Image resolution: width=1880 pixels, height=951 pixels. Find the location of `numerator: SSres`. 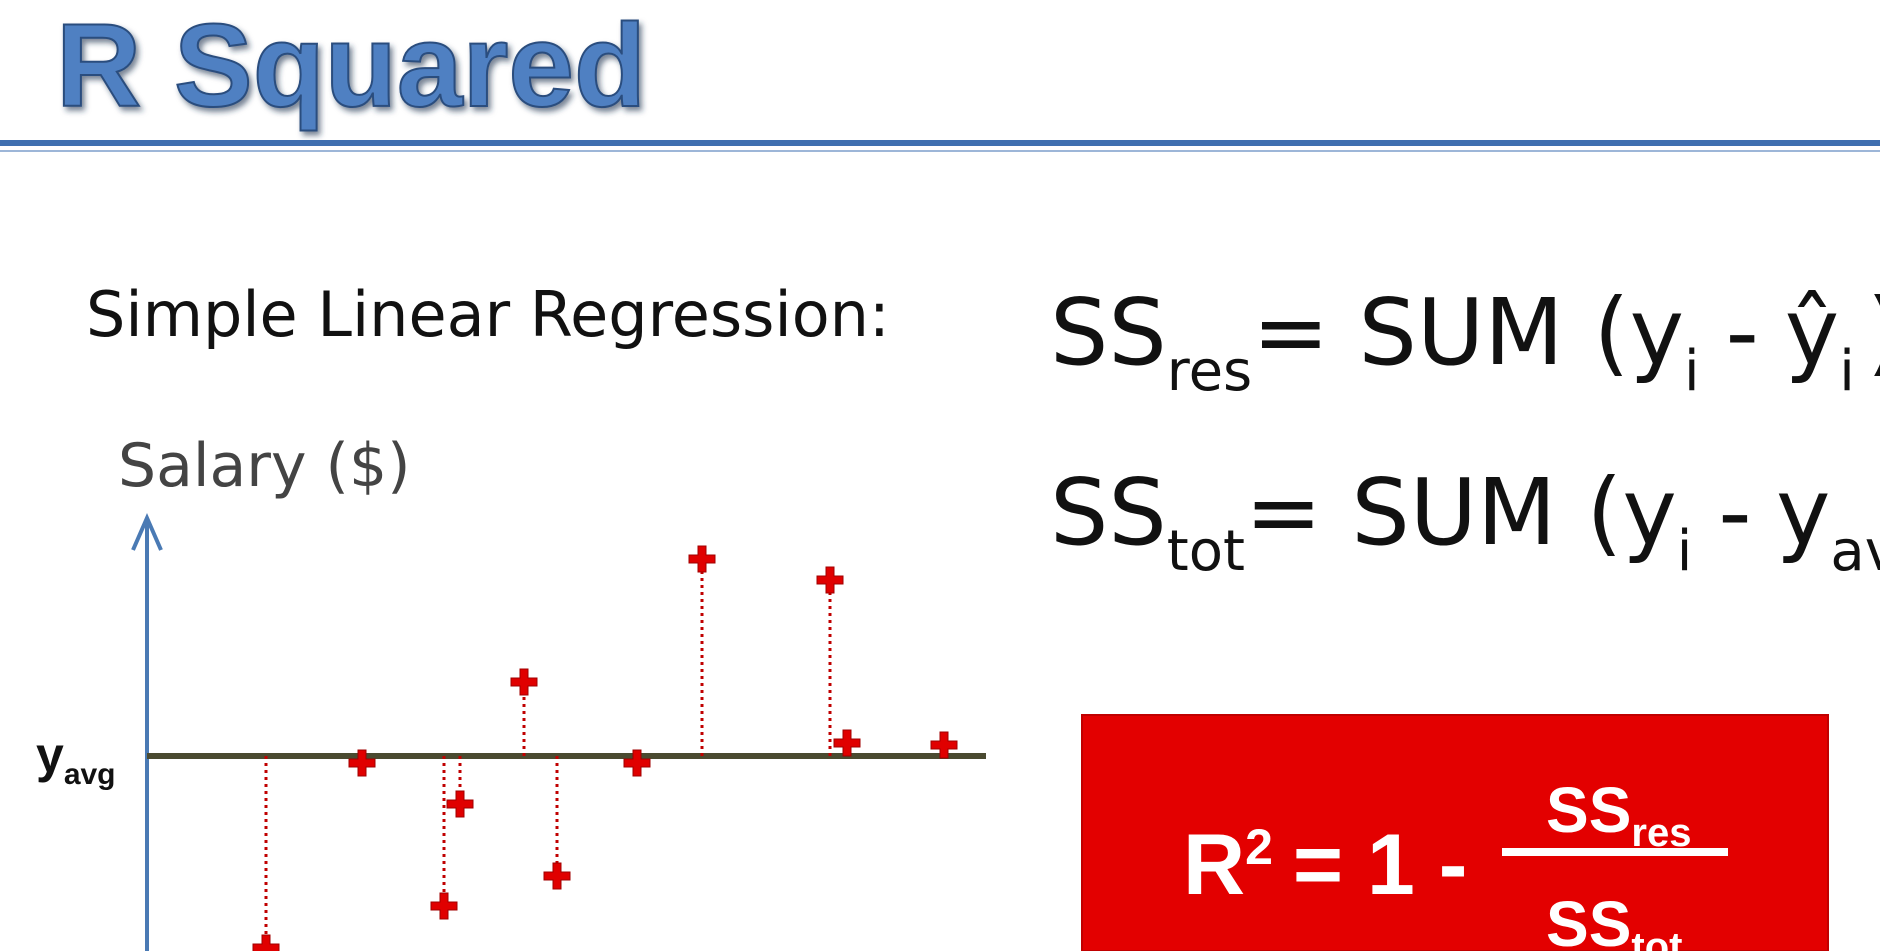

numerator: SSres is located at coordinates (1618, 814).